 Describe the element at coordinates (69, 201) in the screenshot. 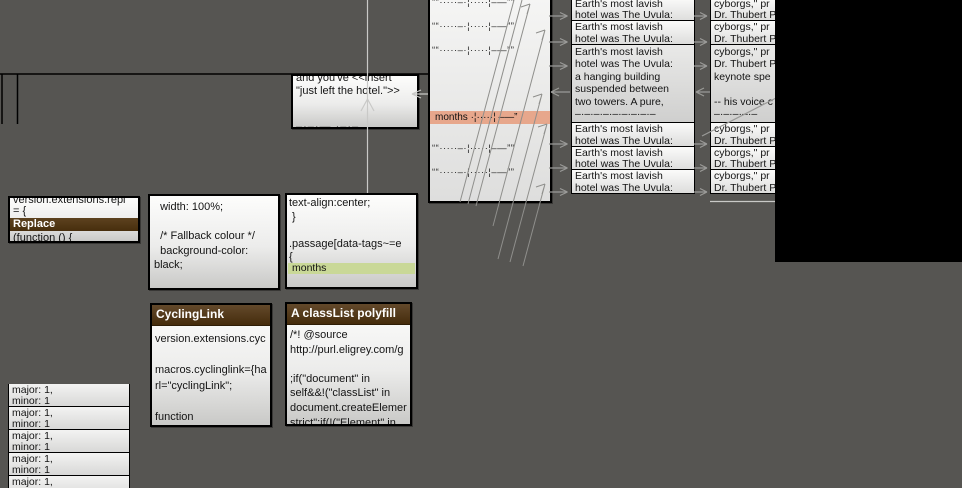

I see `passage-excerpt-line: version.extensions.repl` at that location.